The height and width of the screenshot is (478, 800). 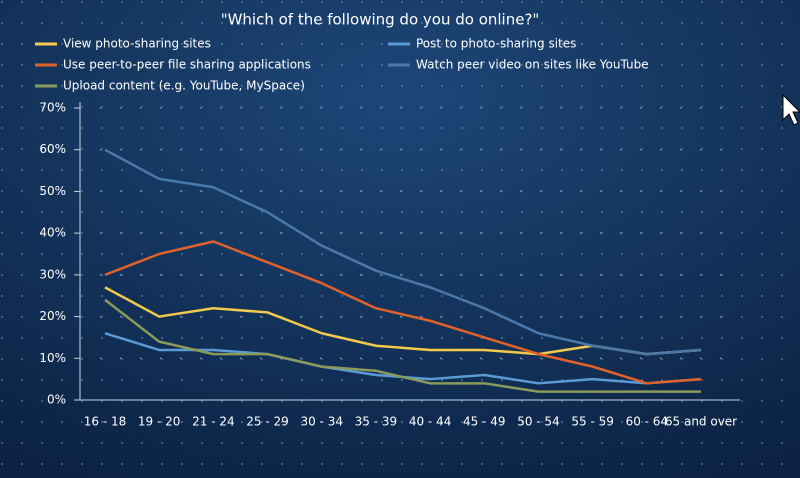 What do you see at coordinates (267, 422) in the screenshot?
I see `x-tick-label: 25 - 29` at bounding box center [267, 422].